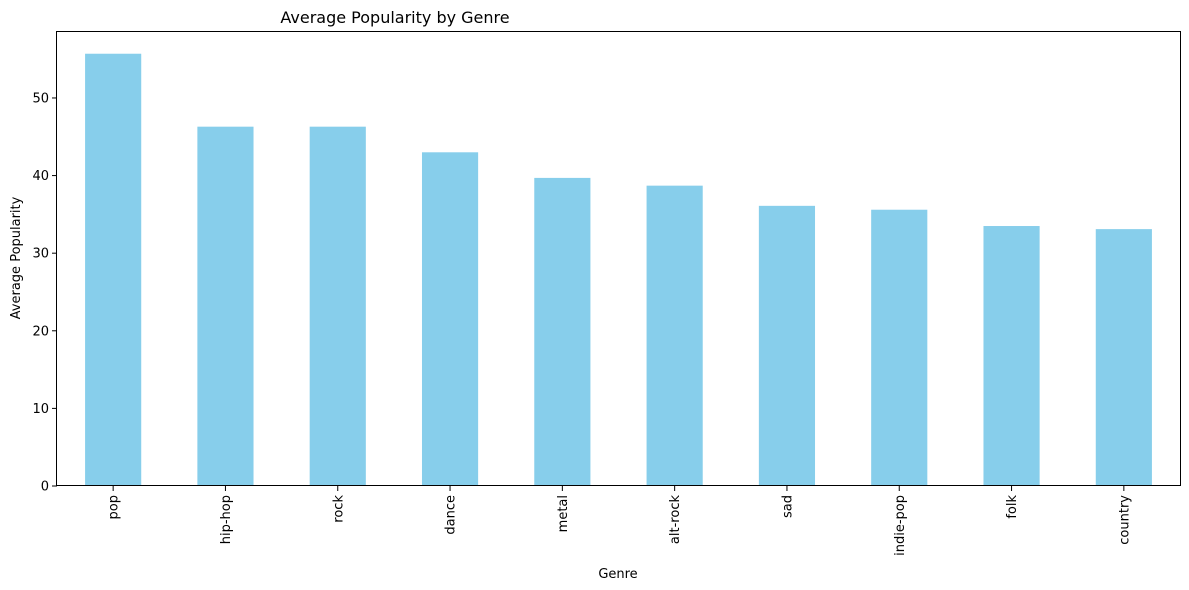 The width and height of the screenshot is (1189, 590). Describe the element at coordinates (674, 335) in the screenshot. I see `bar-alt-rock` at that location.